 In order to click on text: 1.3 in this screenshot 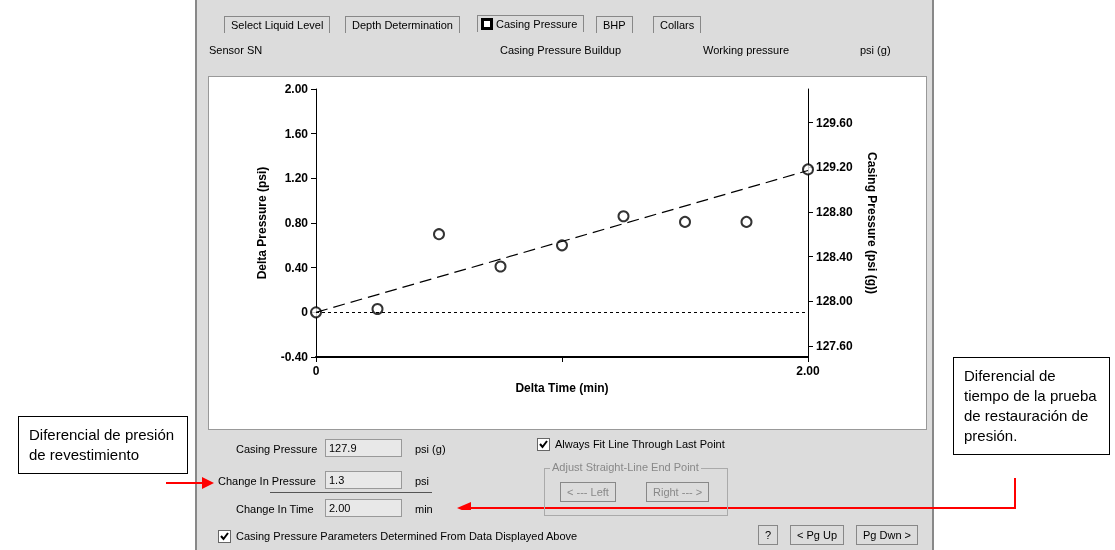, I will do `click(363, 480)`.